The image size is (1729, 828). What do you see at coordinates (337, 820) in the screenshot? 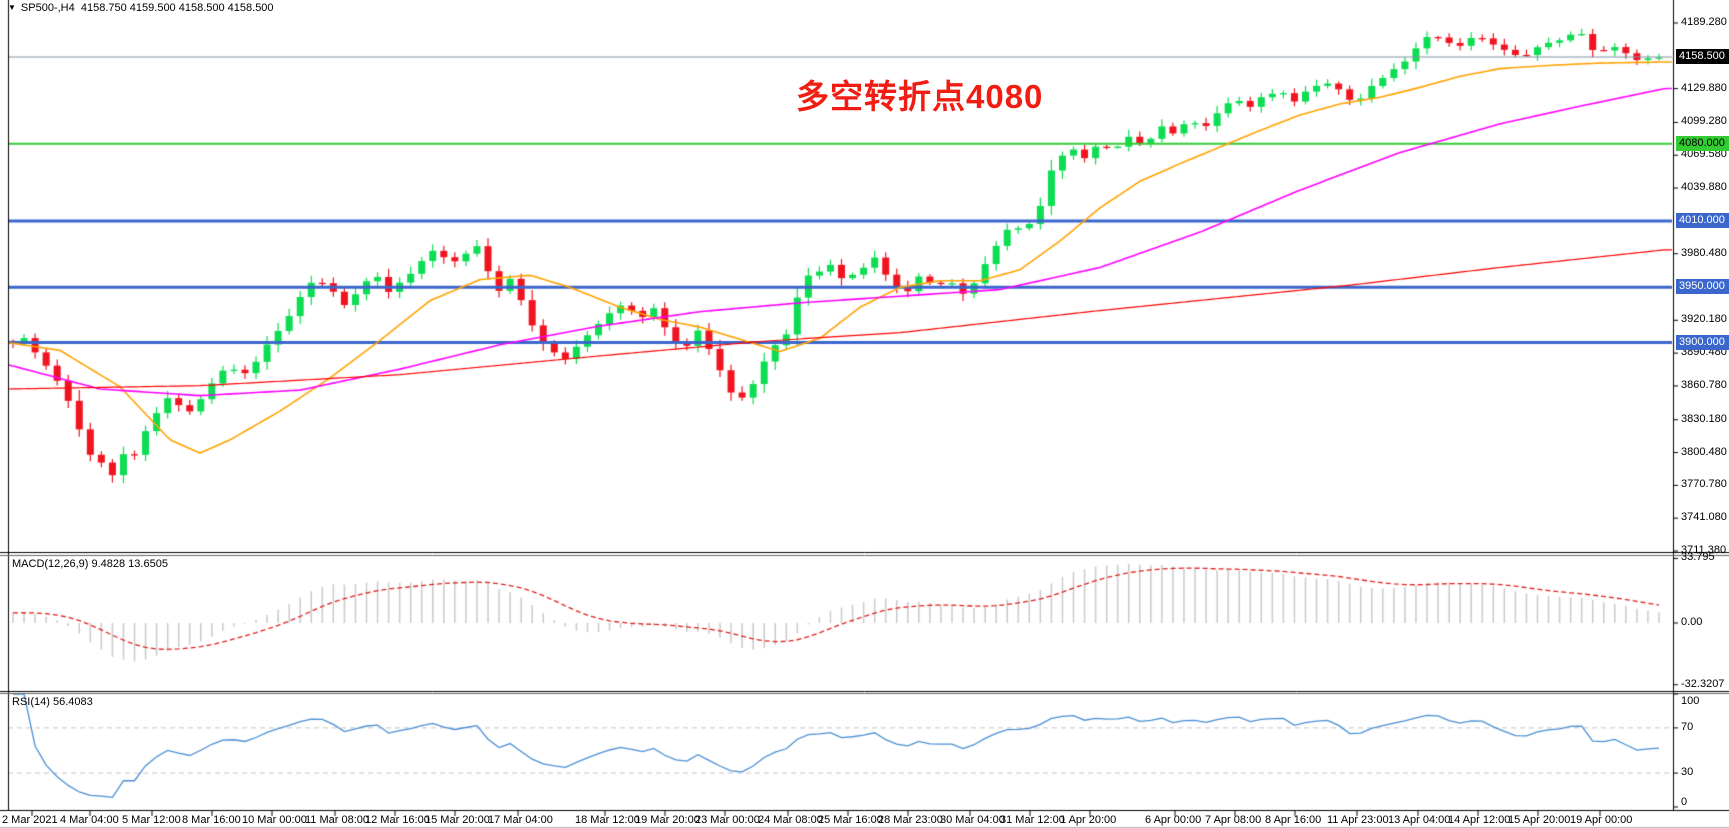
I see `time-axis-label: 11 Mar 08:00` at bounding box center [337, 820].